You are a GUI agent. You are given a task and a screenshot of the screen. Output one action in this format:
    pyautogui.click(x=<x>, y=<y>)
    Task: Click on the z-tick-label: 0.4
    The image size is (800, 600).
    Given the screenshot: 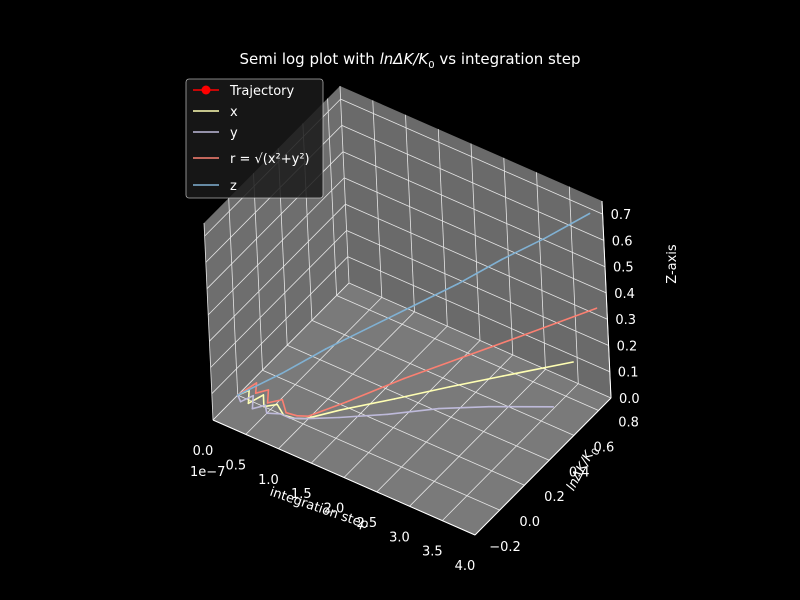 What is the action you would take?
    pyautogui.click(x=624, y=294)
    